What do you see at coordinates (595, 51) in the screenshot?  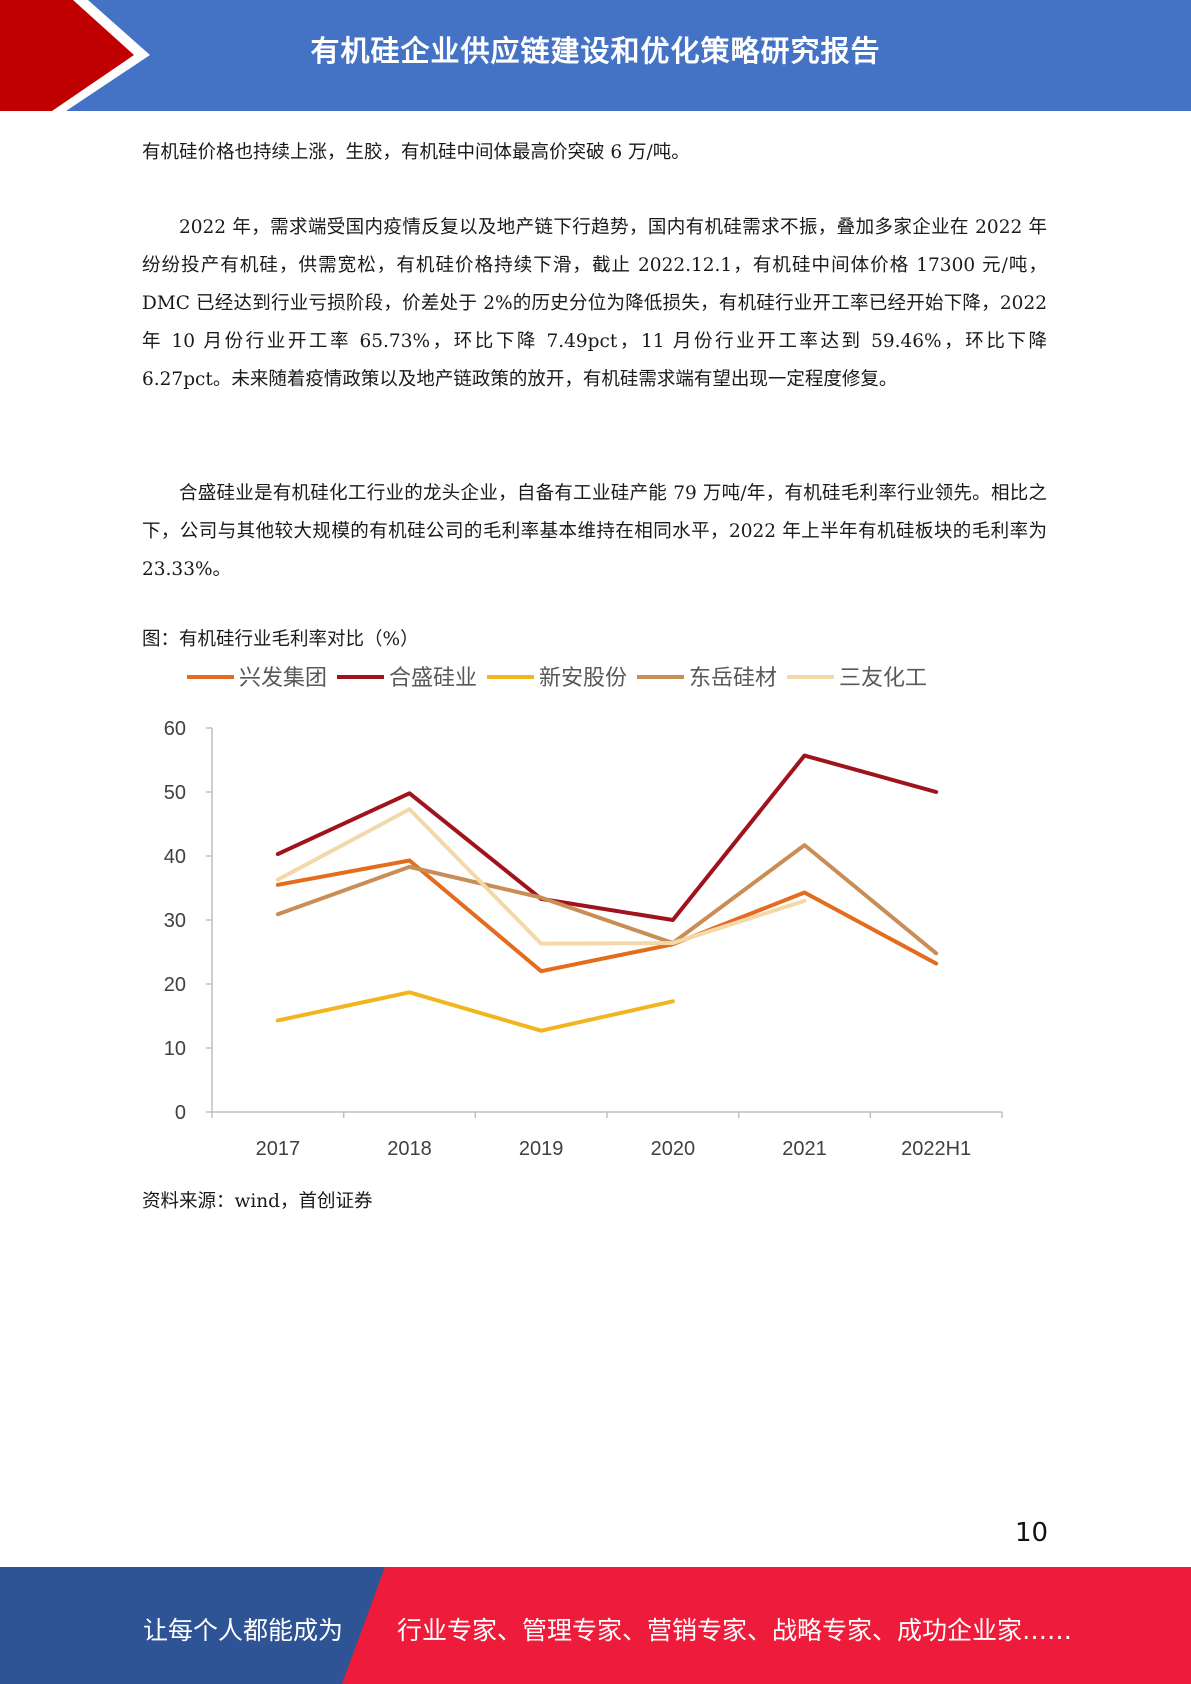 I see `report-title: 有机硅企业供应链建设和优化策略研究报告` at bounding box center [595, 51].